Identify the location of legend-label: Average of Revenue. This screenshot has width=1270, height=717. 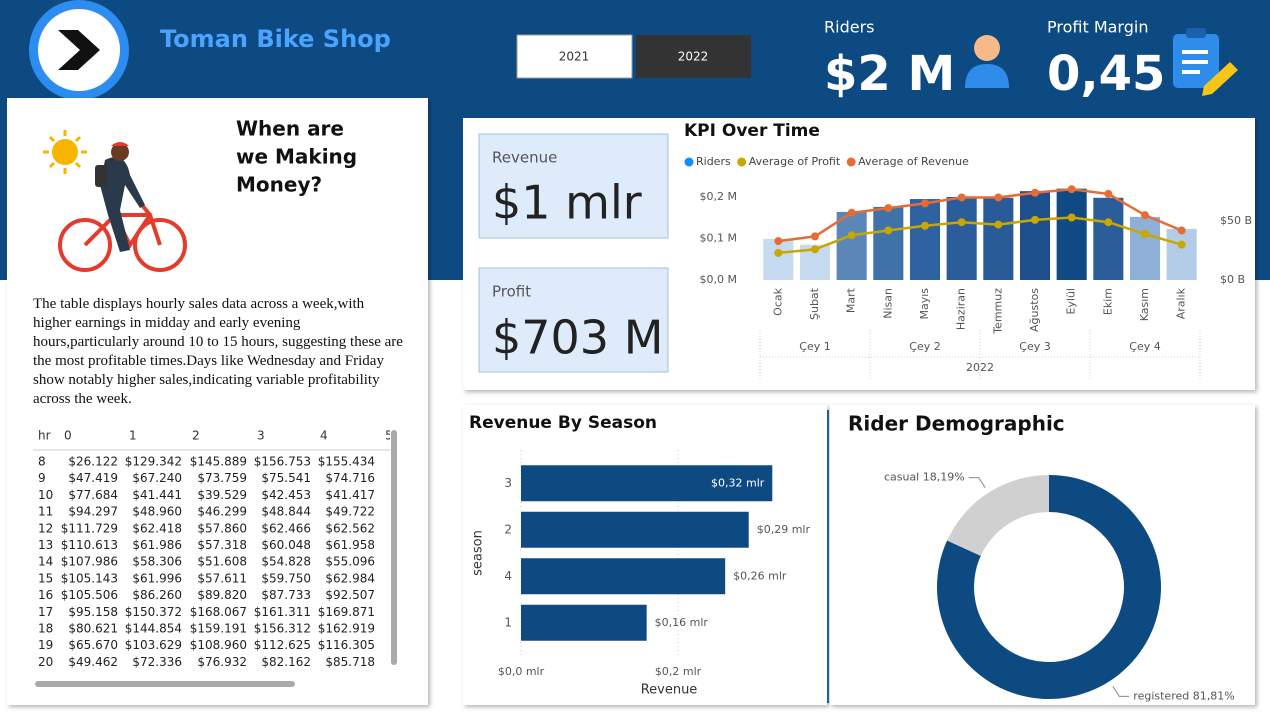
(913, 161).